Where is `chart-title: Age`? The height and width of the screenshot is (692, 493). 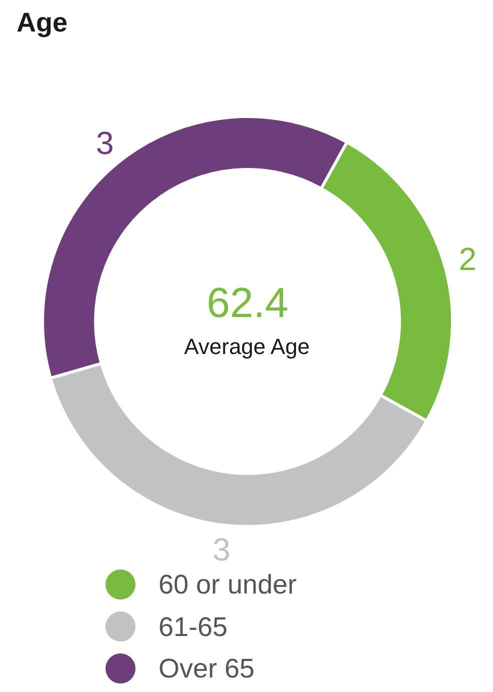 chart-title: Age is located at coordinates (42, 23).